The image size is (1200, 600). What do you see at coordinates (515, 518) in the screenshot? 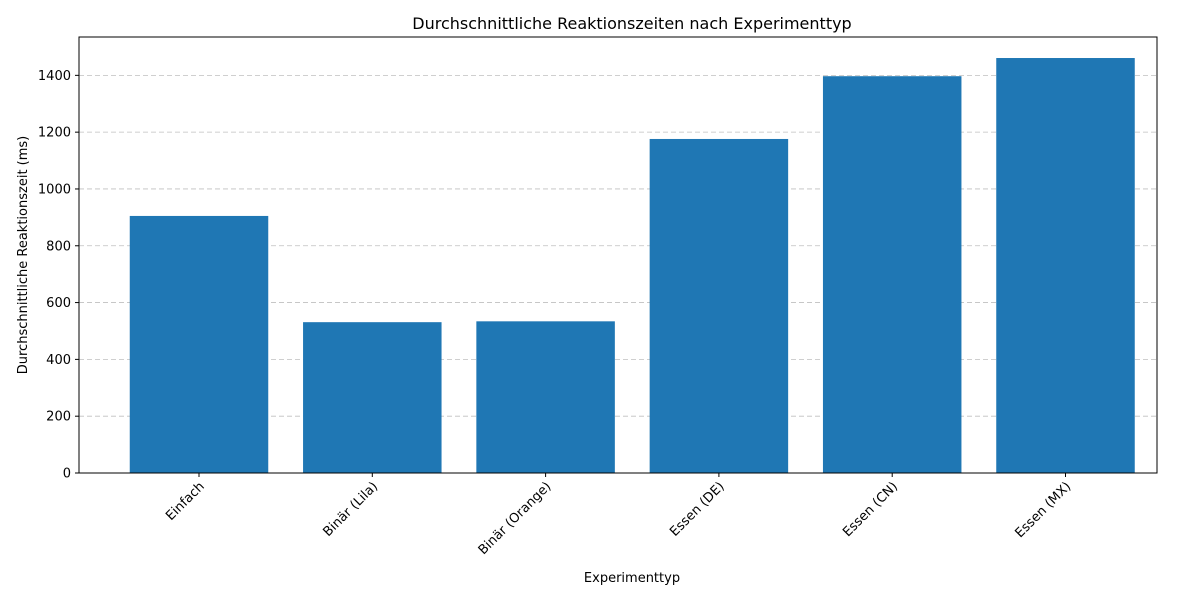
I see `x-tick-label: Binär (Orange)` at bounding box center [515, 518].